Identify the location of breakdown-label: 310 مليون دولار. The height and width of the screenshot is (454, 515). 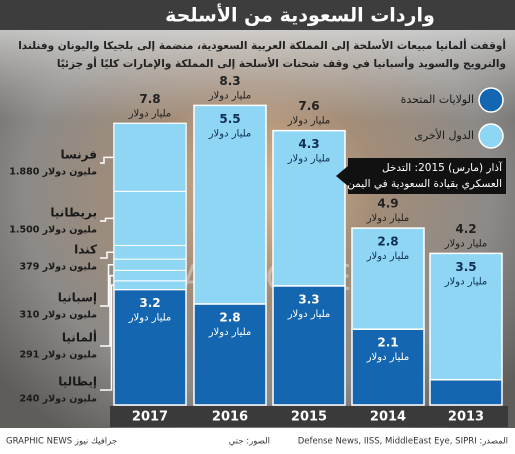
(59, 315).